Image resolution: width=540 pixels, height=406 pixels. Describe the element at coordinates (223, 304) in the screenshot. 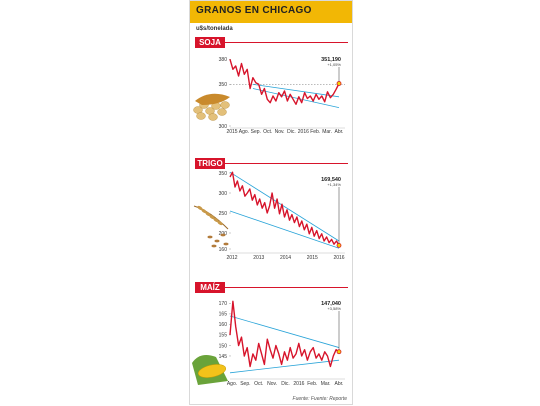

I see `y-tick-label: 170` at that location.